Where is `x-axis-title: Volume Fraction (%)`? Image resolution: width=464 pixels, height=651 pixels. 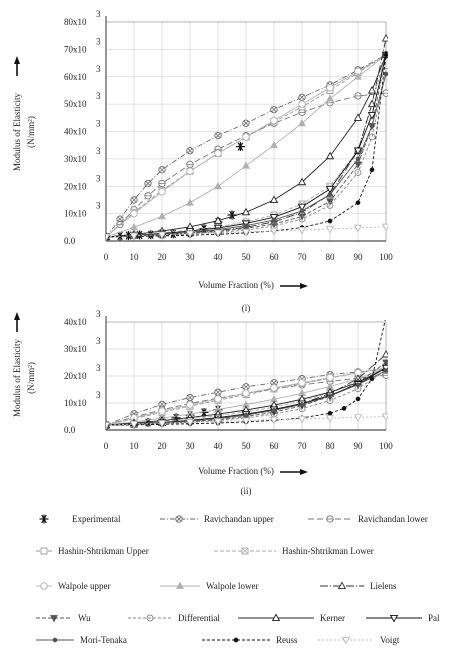
x-axis-title: Volume Fraction (%) is located at coordinates (236, 285).